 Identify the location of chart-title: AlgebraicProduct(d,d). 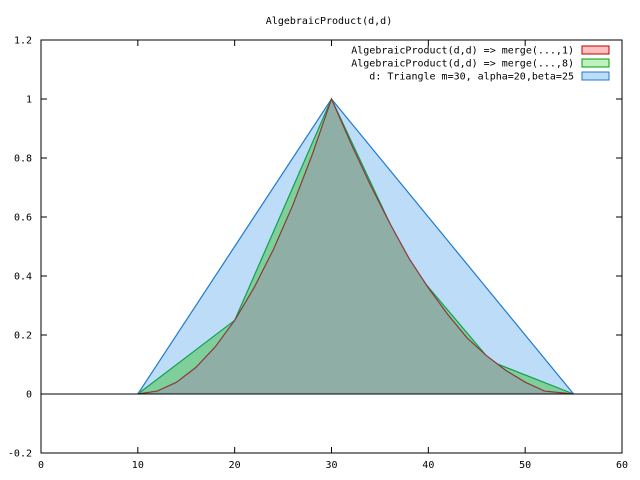
(329, 21).